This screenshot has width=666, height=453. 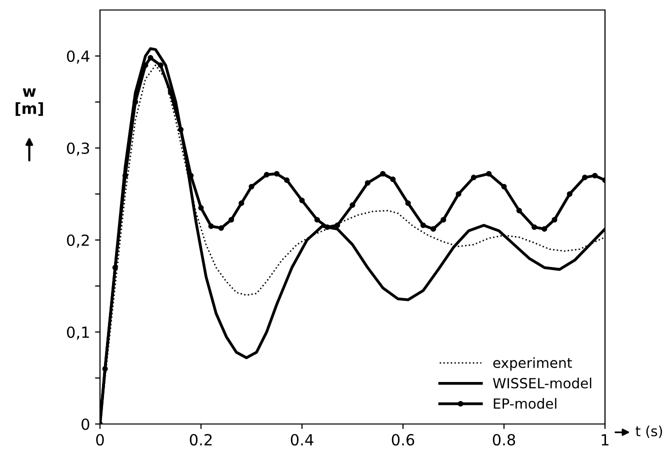 I want to click on legend-label: EP-model, so click(x=525, y=403).